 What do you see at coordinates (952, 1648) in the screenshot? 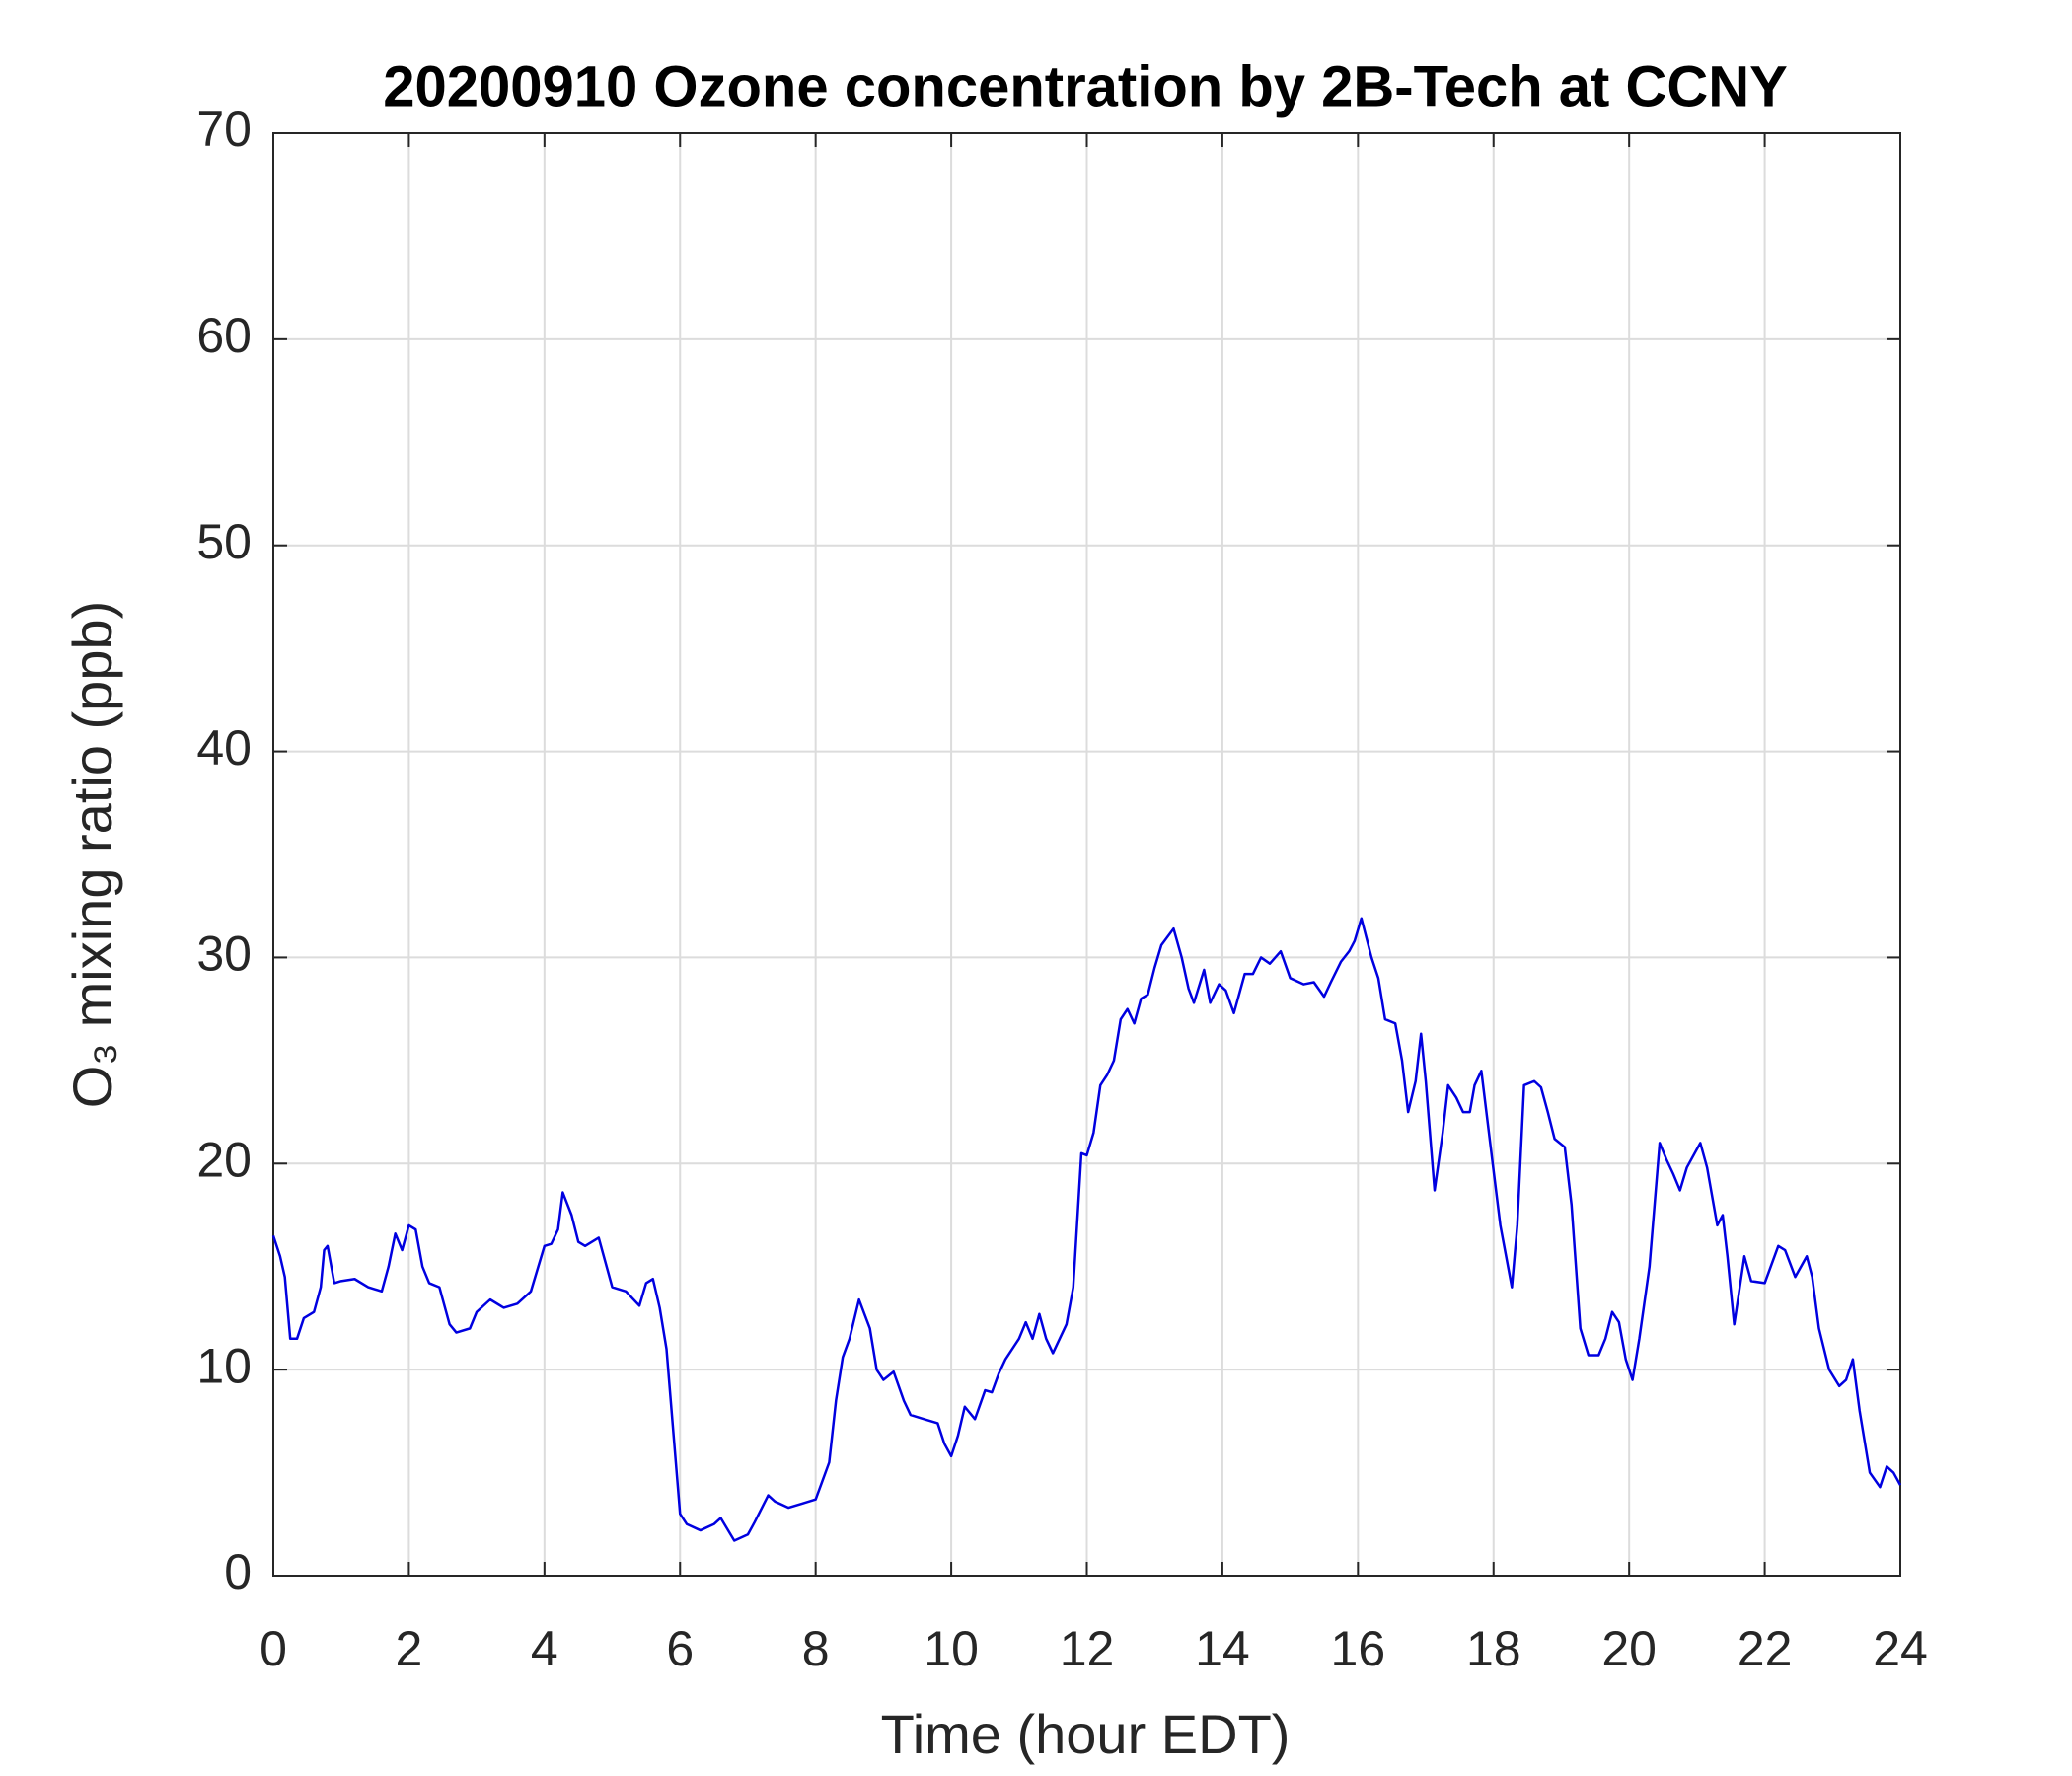
I see `x-tick-label: 10` at bounding box center [952, 1648].